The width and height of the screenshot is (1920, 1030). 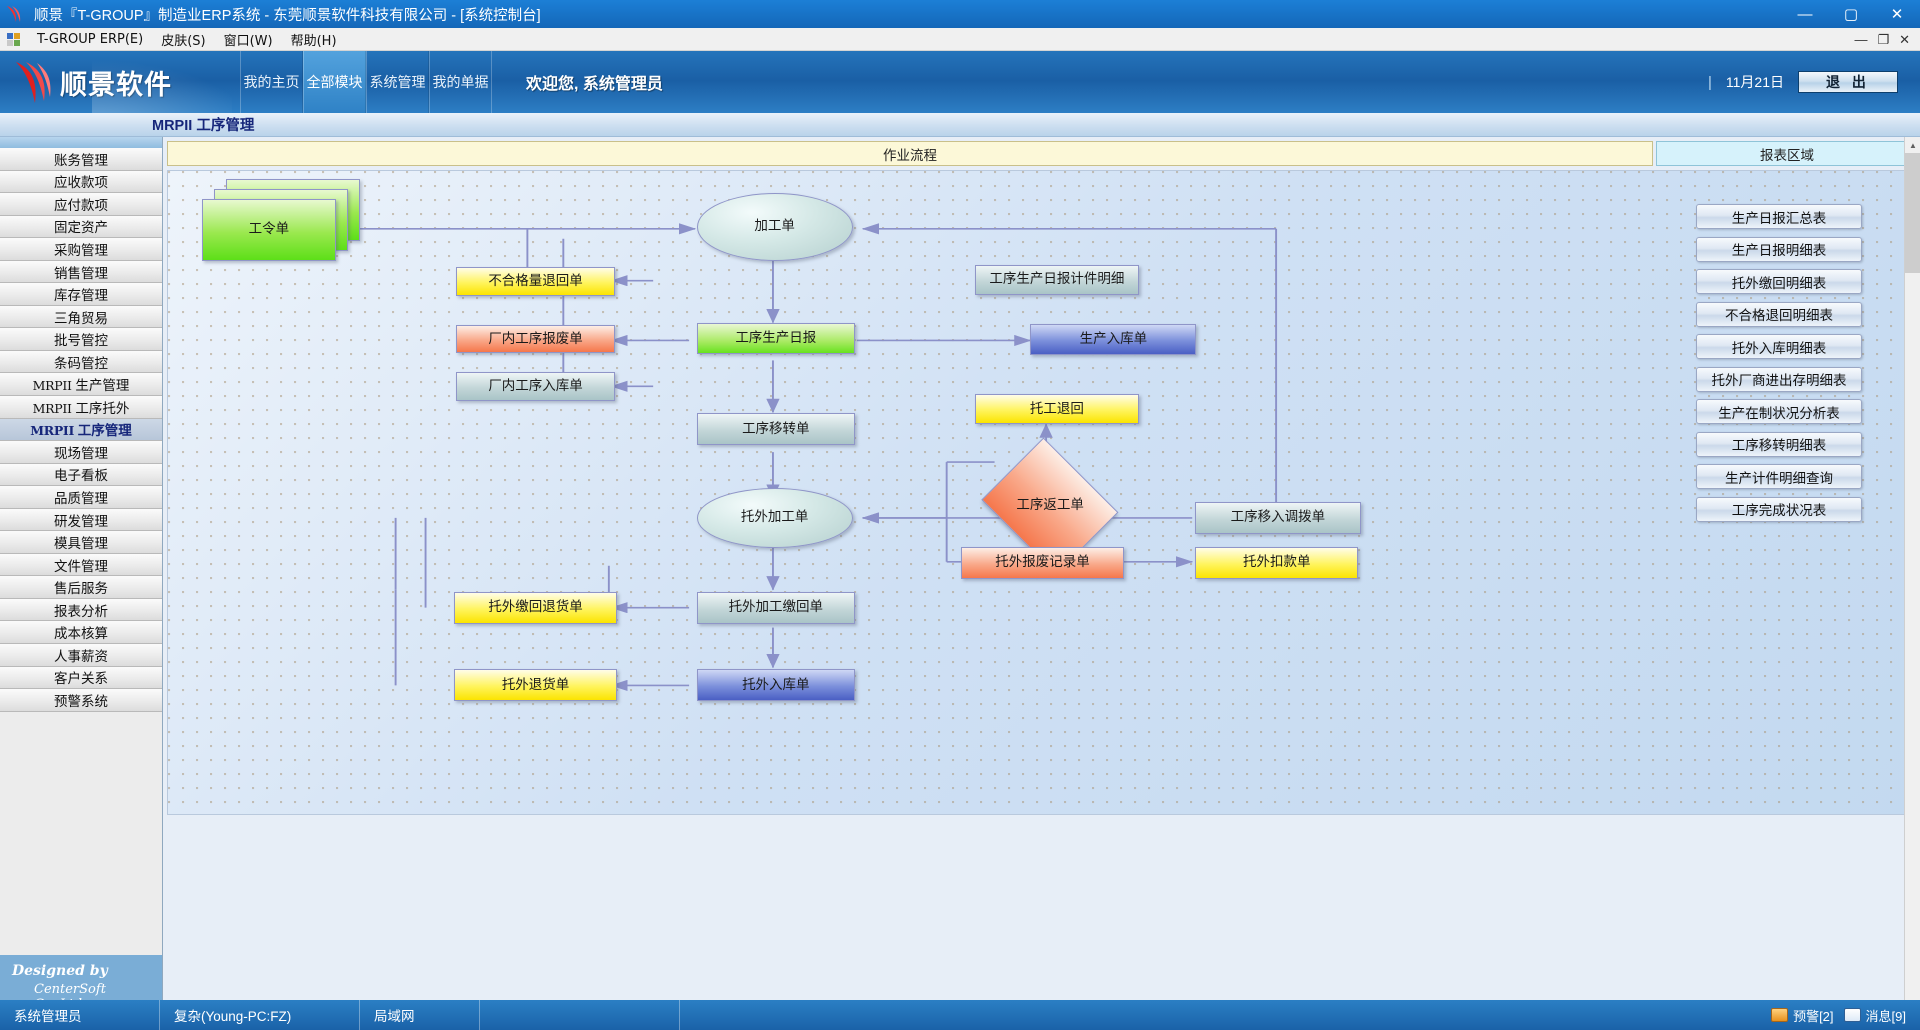 I want to click on sidebar-item-18: 文件管理, so click(x=81, y=565).